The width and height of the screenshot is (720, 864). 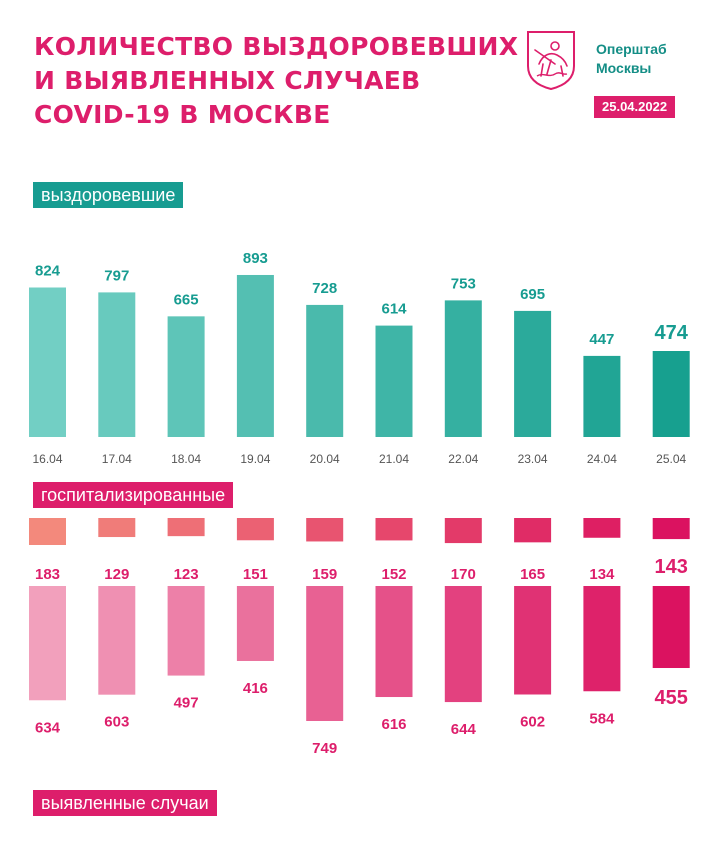 I want to click on cases-value-label: 644, so click(x=464, y=729).